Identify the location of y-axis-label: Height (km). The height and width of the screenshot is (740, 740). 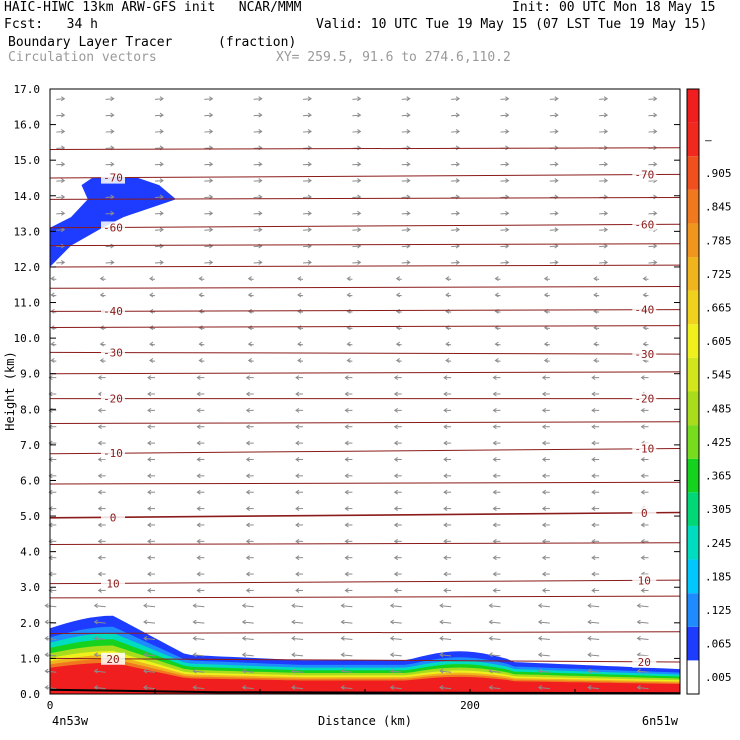
(10, 390).